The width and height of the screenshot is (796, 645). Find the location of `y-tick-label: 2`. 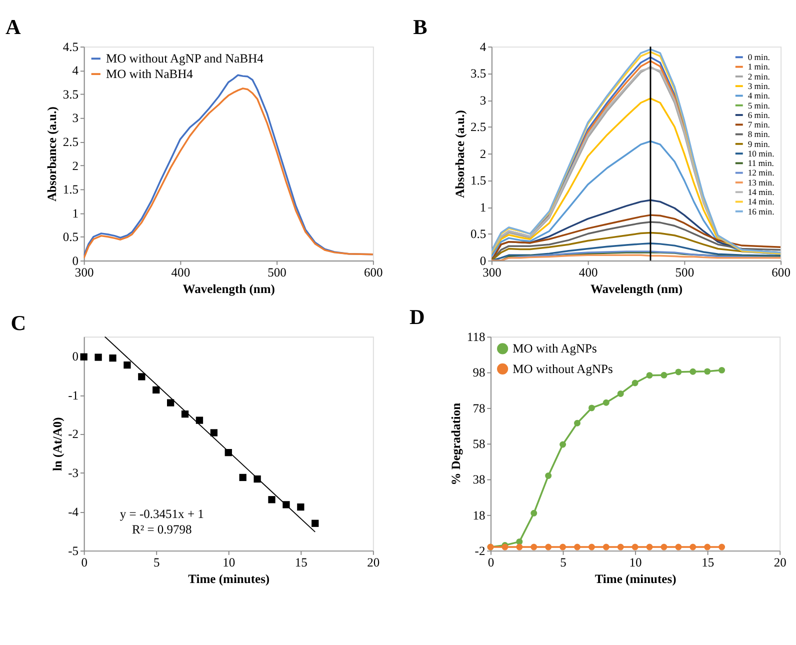

y-tick-label: 2 is located at coordinates (75, 165).